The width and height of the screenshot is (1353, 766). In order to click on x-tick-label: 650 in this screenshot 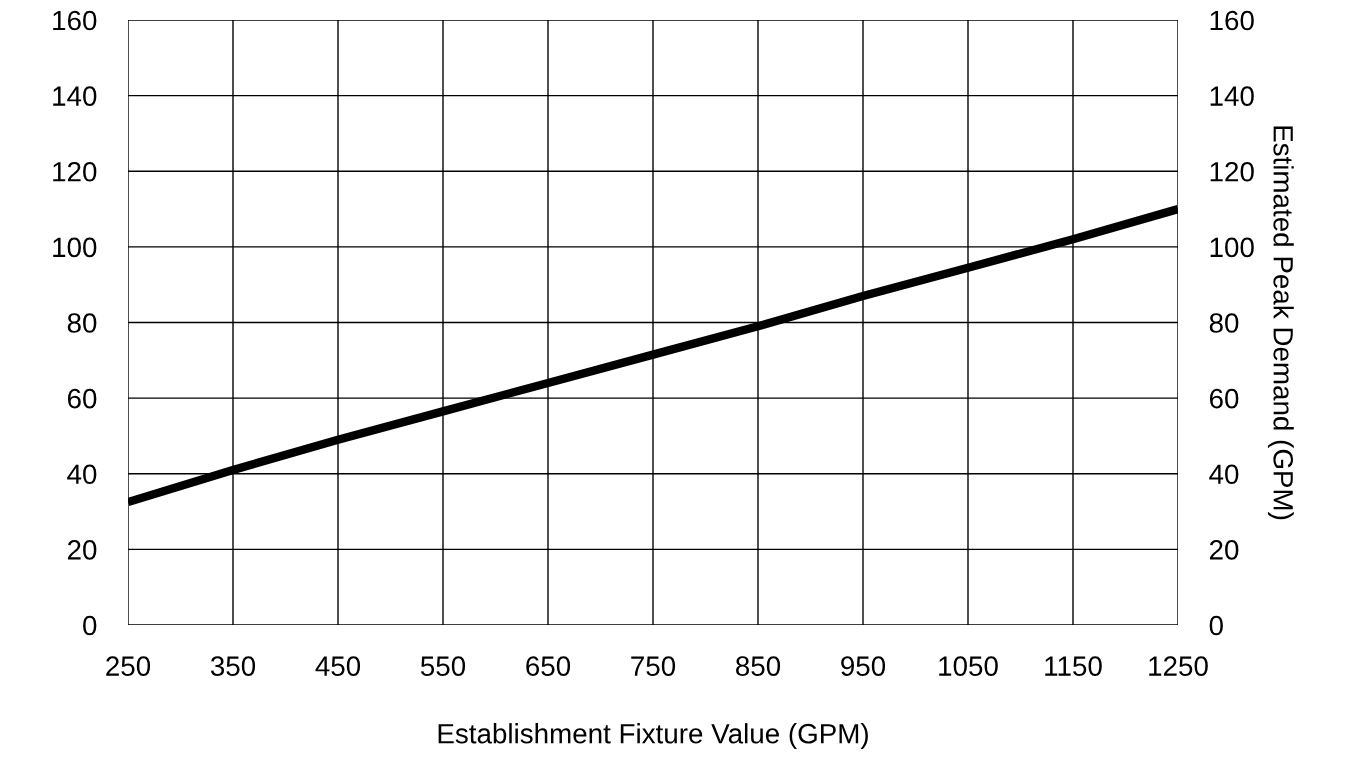, I will do `click(548, 666)`.